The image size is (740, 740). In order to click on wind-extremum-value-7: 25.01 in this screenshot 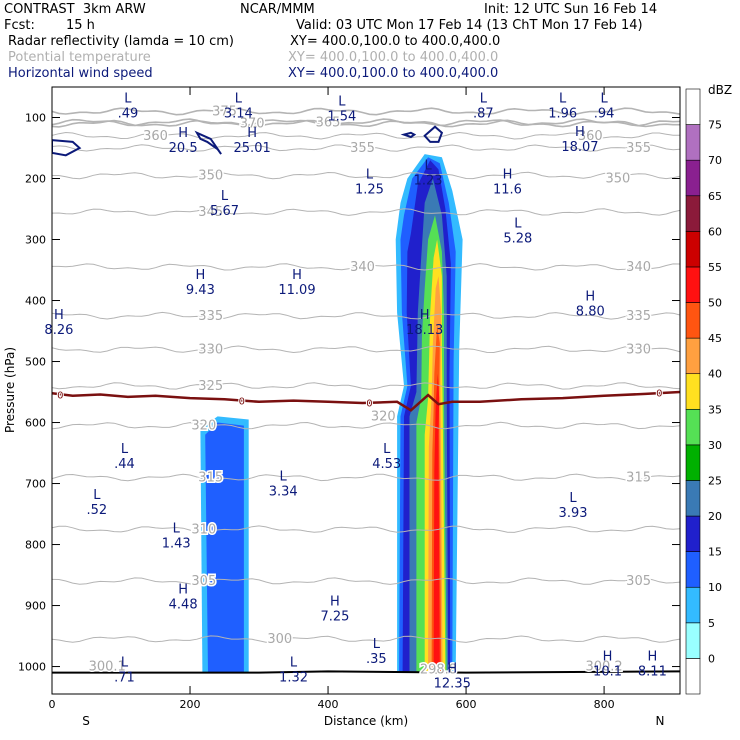, I will do `click(252, 148)`.